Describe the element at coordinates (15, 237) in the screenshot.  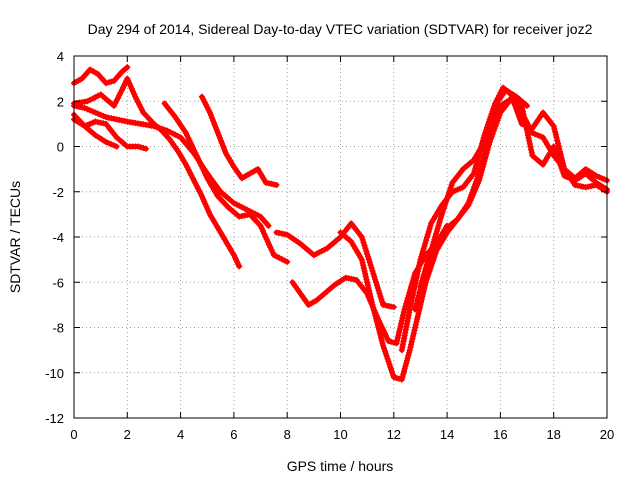
I see `y-axis-label: SDTVAR / TECUs` at that location.